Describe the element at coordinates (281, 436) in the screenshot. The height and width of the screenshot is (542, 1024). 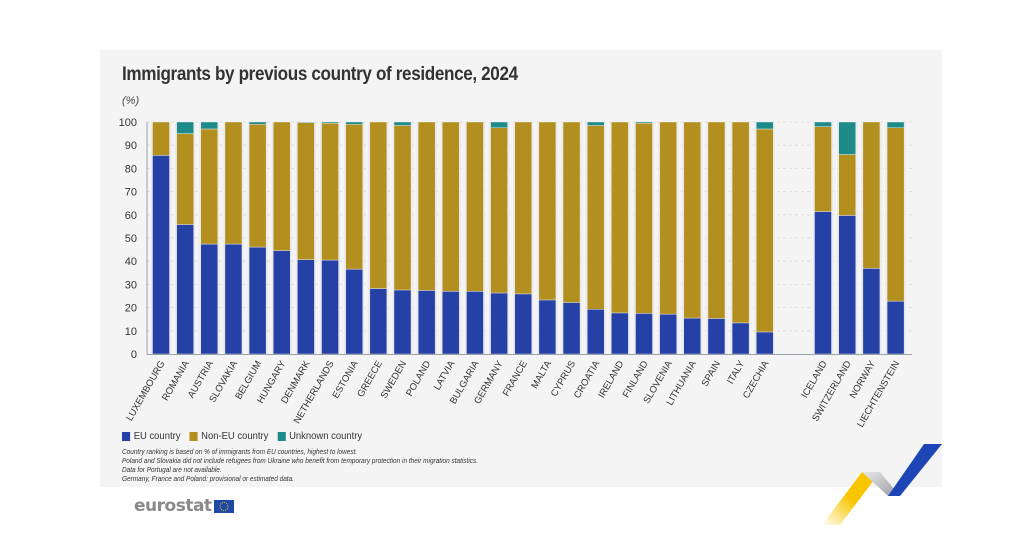
I see `legend-swatch-unknown` at that location.